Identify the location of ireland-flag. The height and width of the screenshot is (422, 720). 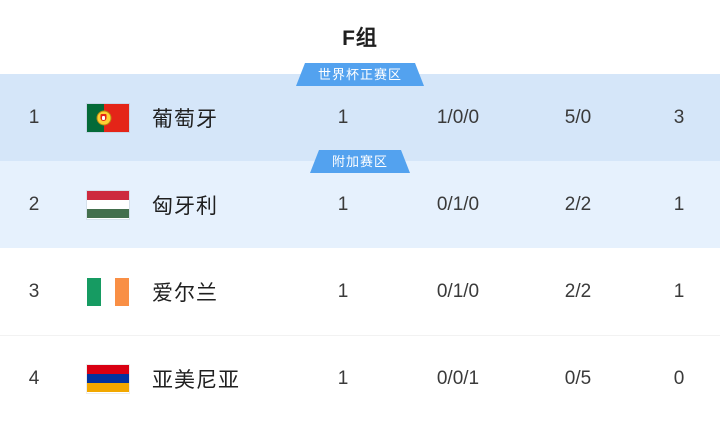
(108, 291).